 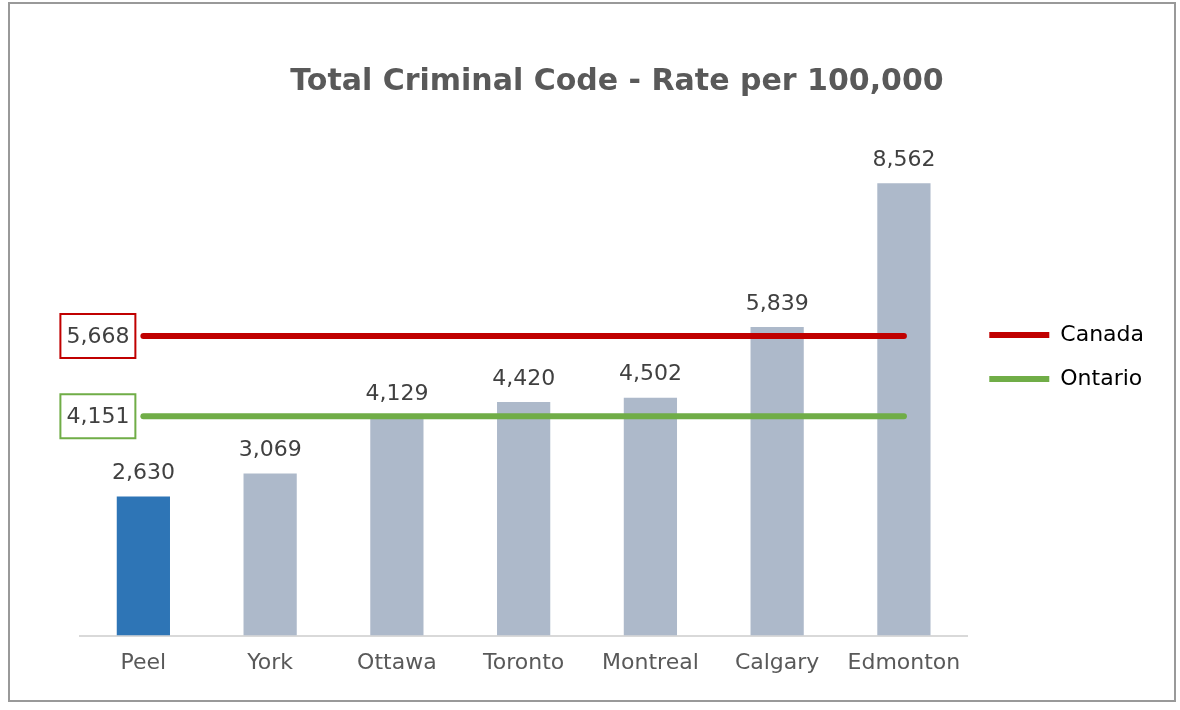 What do you see at coordinates (397, 661) in the screenshot?
I see `x-tick-label: Ottawa` at bounding box center [397, 661].